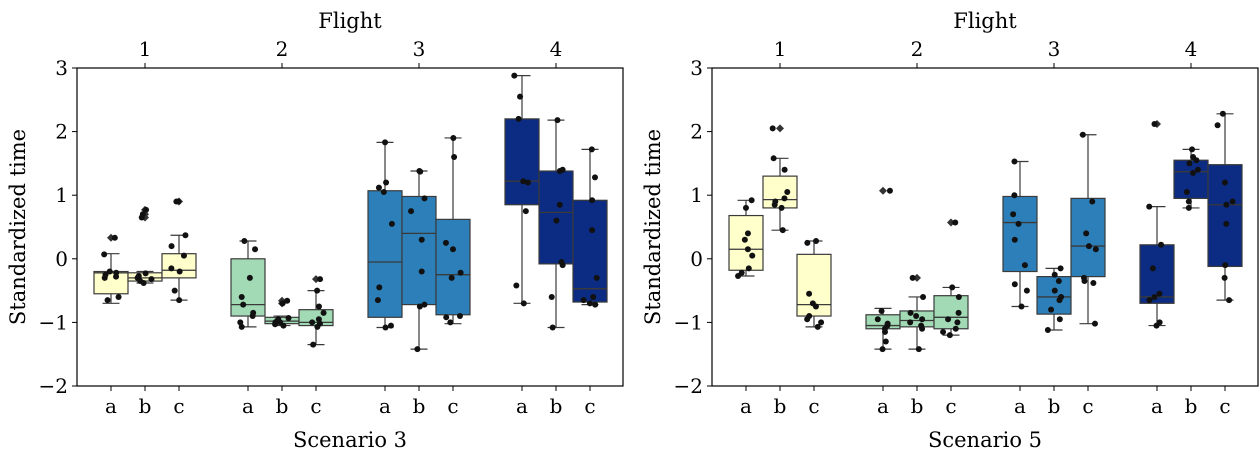 The width and height of the screenshot is (1259, 454). What do you see at coordinates (350, 440) in the screenshot?
I see `chart-title: Scenario 3` at bounding box center [350, 440].